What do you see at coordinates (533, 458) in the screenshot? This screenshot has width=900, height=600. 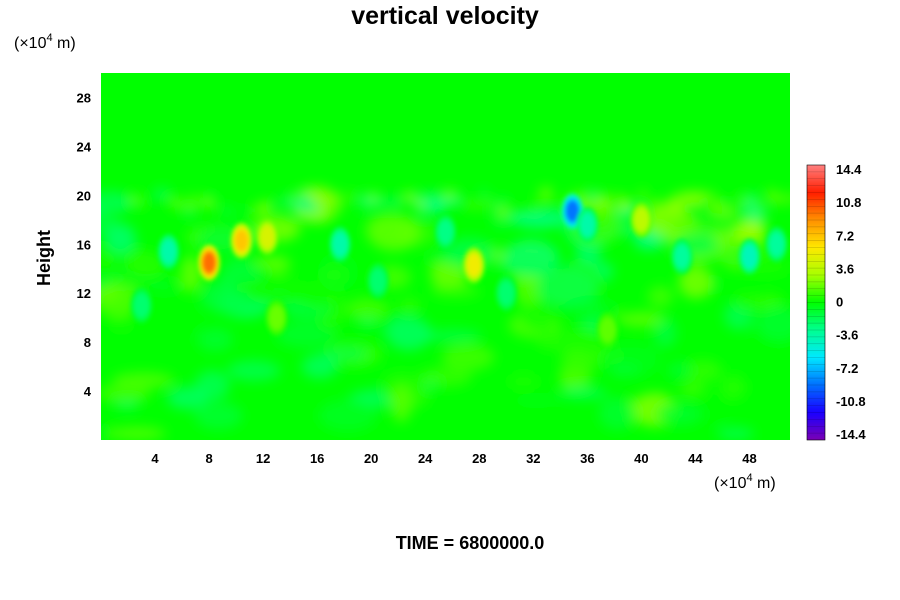 I see `x-tick-label: 32` at bounding box center [533, 458].